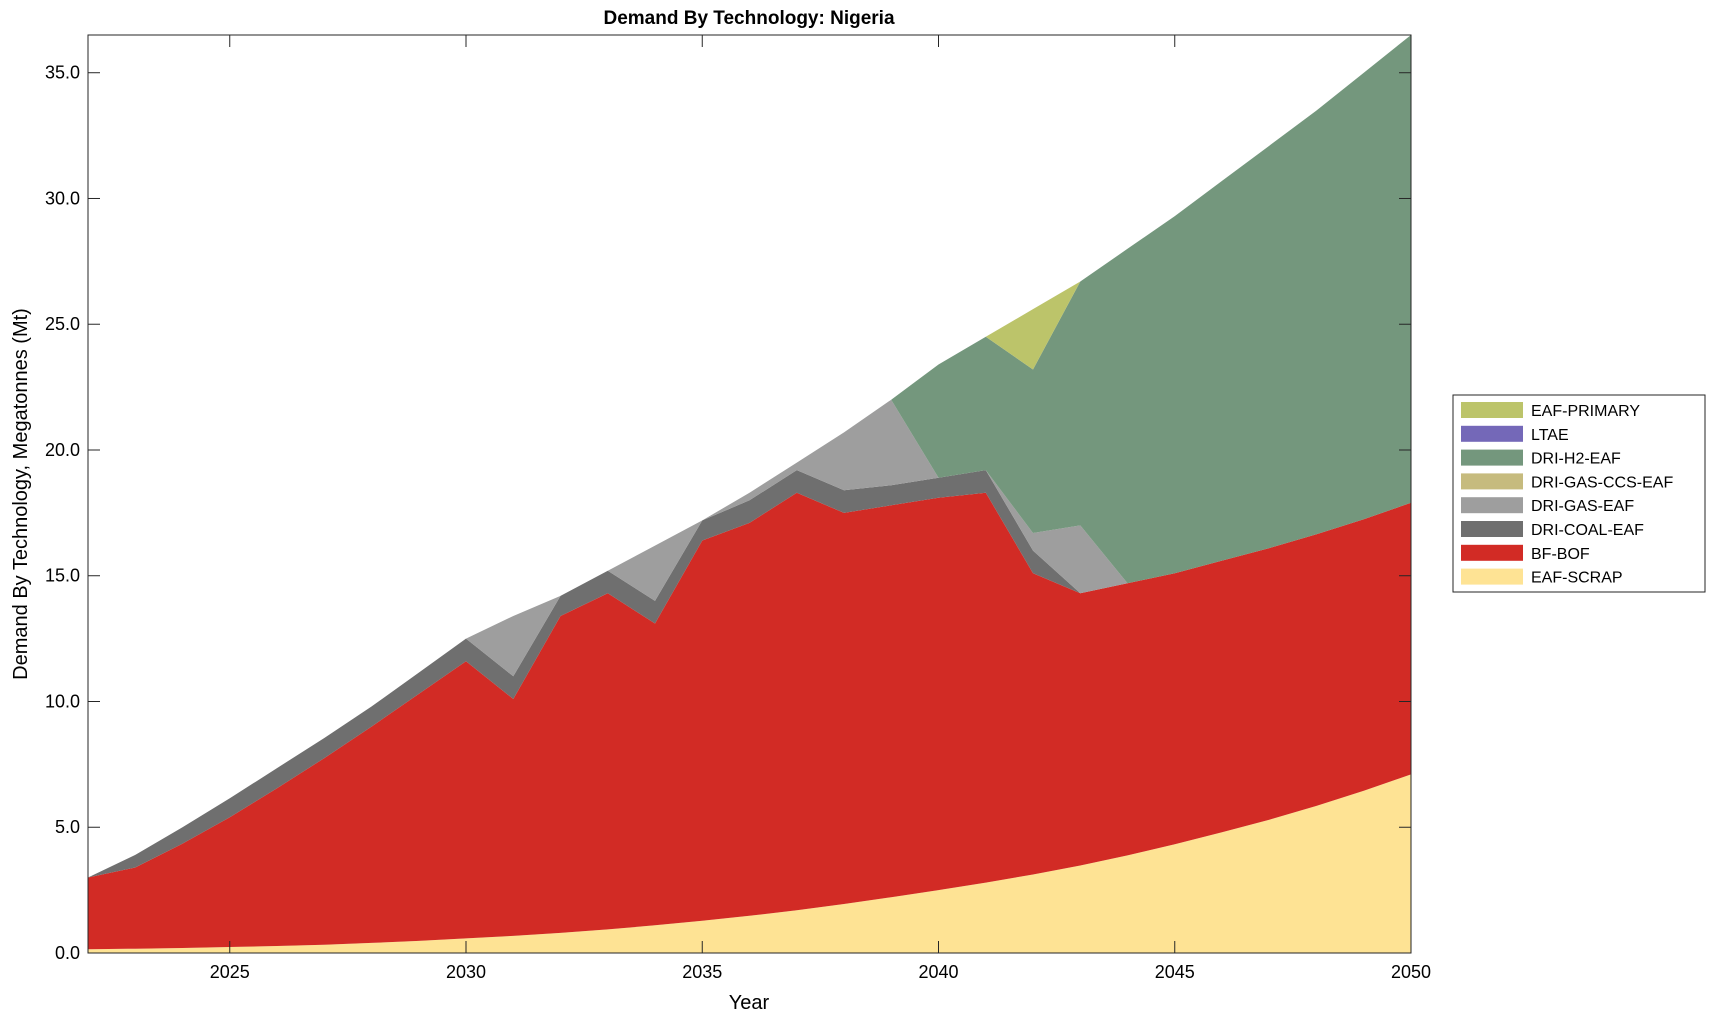  What do you see at coordinates (1175, 972) in the screenshot?
I see `x-tick-label: 2045` at bounding box center [1175, 972].